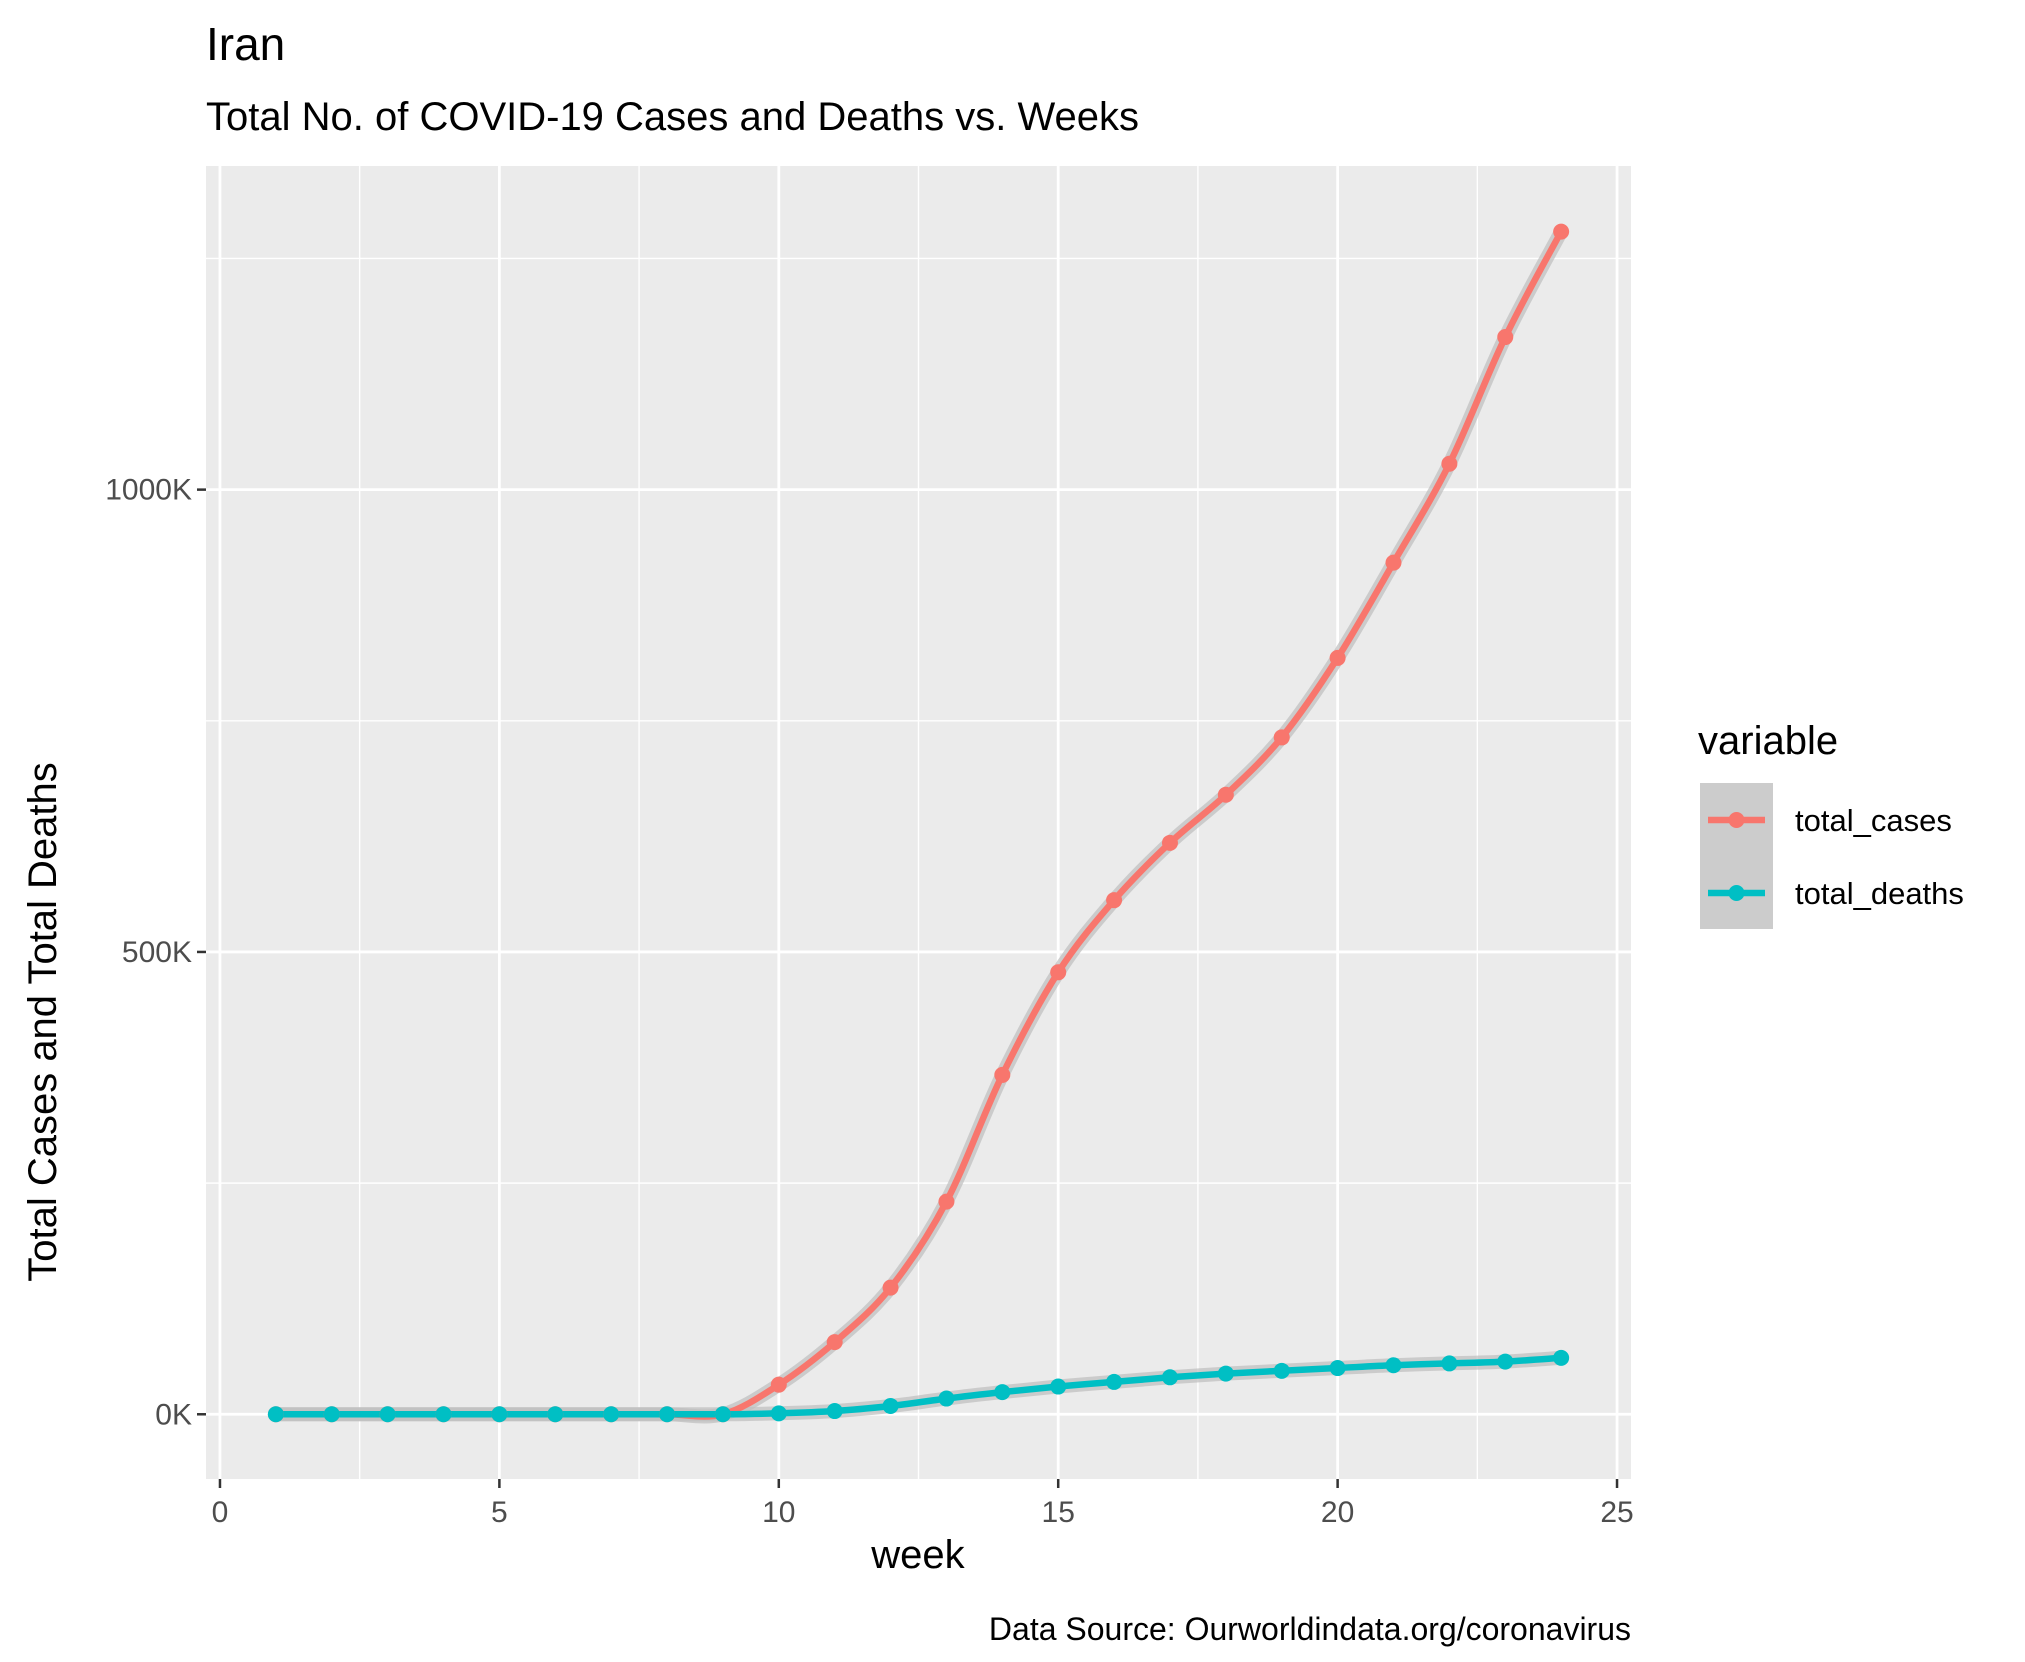 The width and height of the screenshot is (2025, 1662). I want to click on x-tick-label: 20, so click(1337, 1512).